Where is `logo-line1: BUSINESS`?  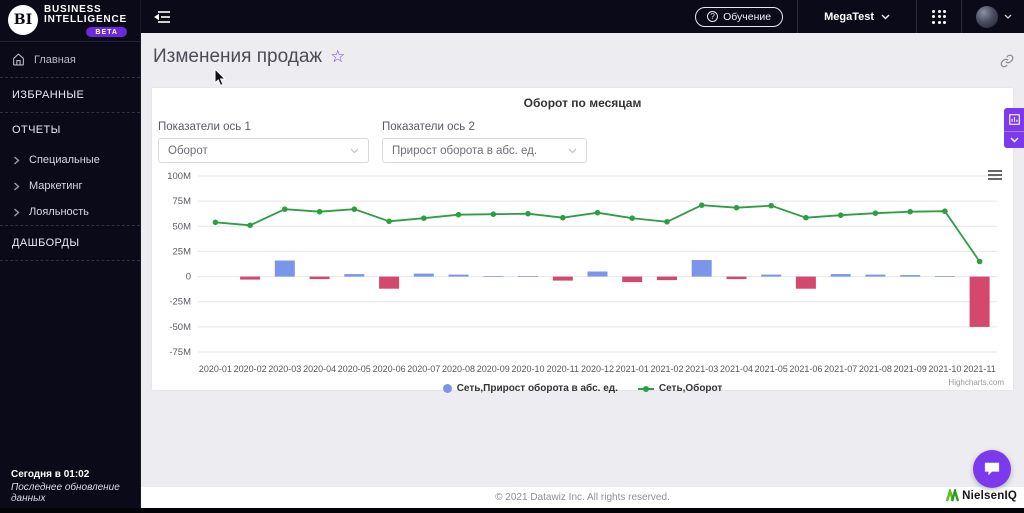 logo-line1: BUSINESS is located at coordinates (73, 9).